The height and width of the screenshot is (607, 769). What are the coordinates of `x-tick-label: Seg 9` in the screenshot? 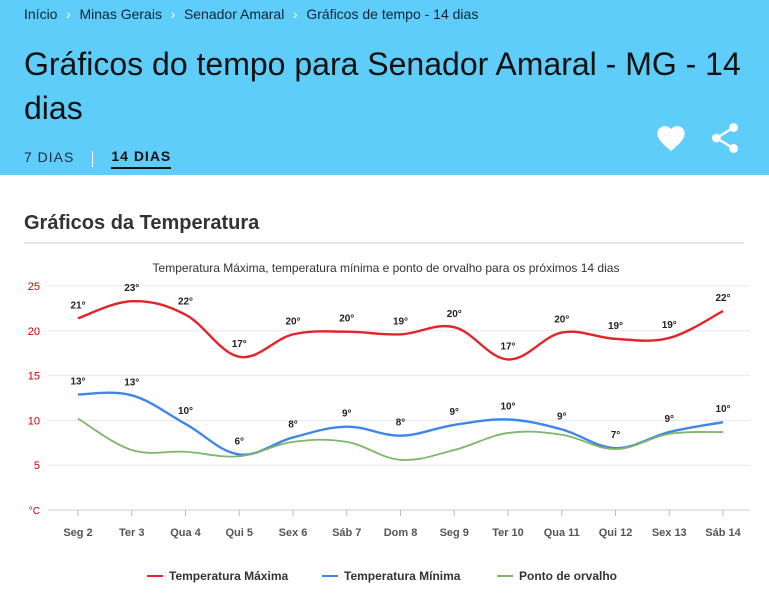 It's located at (454, 533).